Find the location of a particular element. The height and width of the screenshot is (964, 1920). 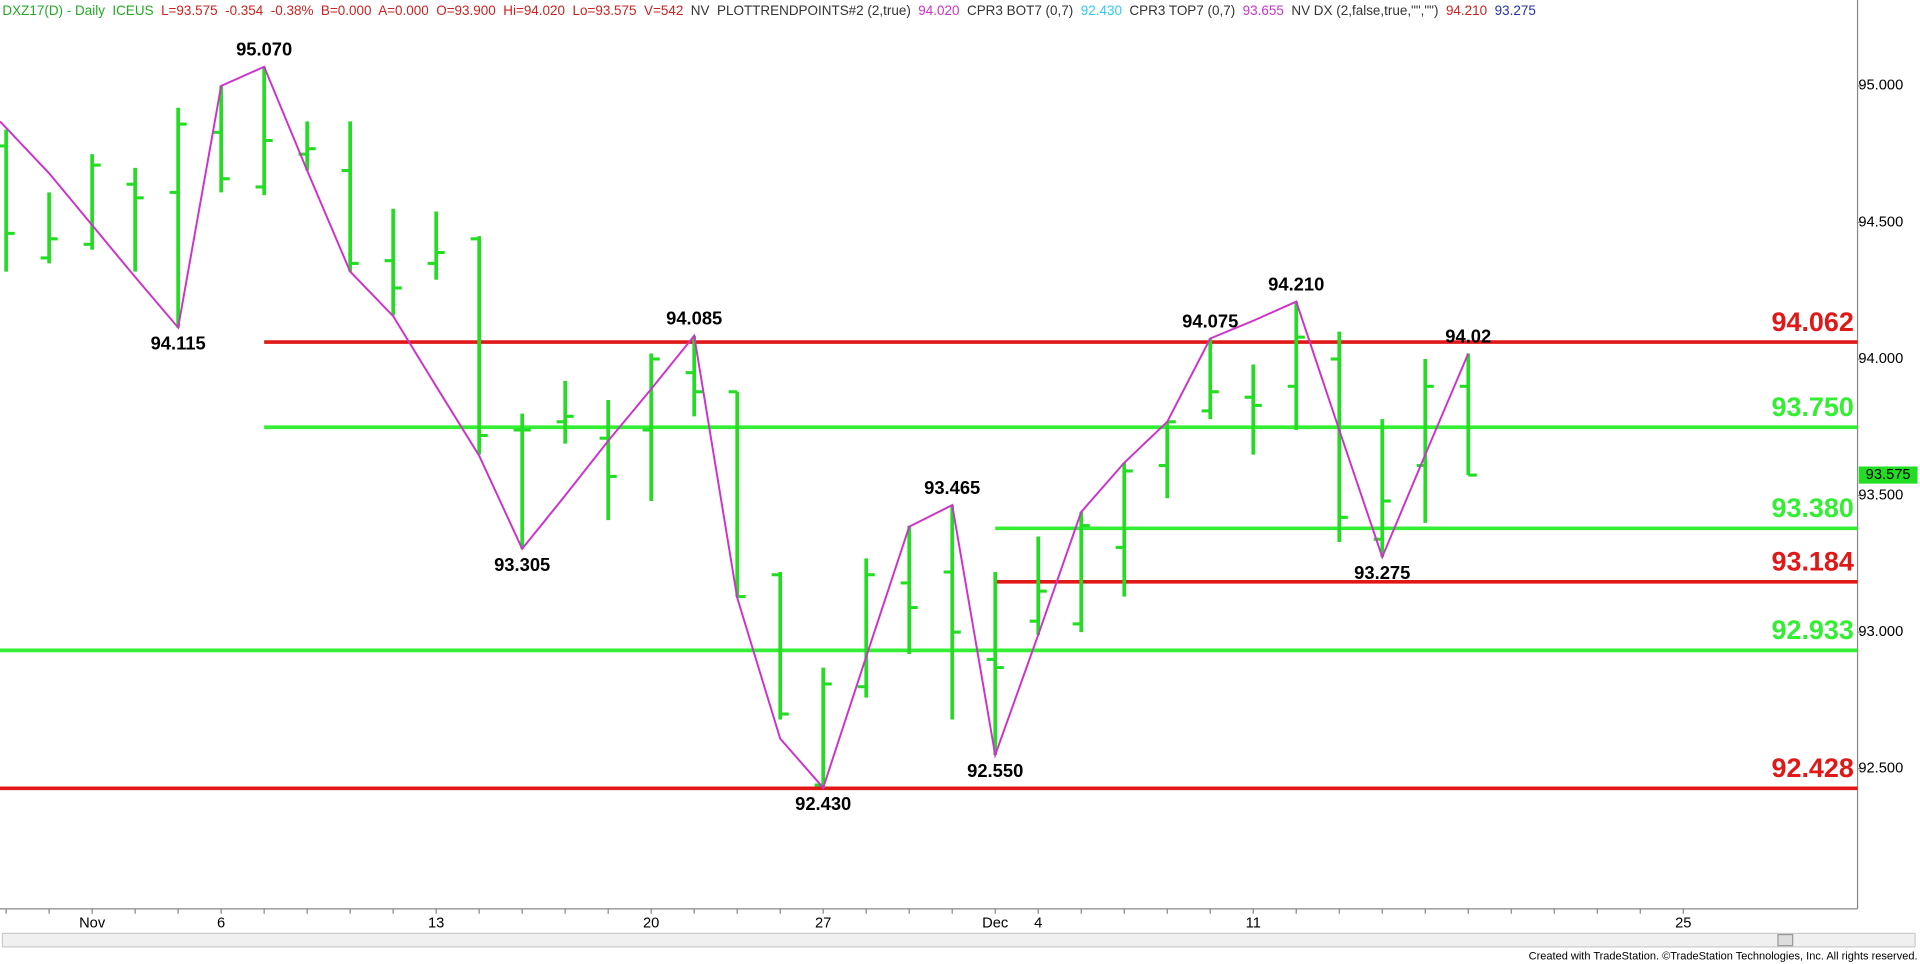

x-tick-label: 4 is located at coordinates (1038, 923).